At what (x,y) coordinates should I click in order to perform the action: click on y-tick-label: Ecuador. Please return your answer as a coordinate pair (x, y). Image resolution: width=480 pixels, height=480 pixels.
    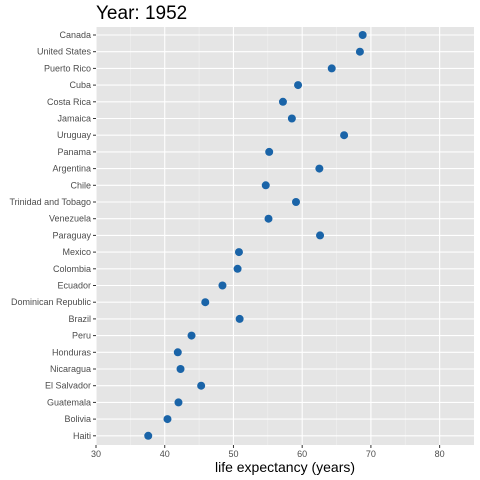
    Looking at the image, I should click on (74, 286).